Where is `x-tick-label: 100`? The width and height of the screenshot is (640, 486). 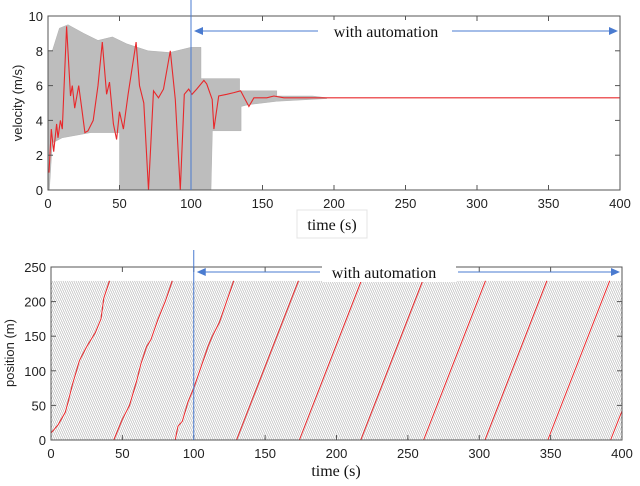
x-tick-label: 100 is located at coordinates (191, 203).